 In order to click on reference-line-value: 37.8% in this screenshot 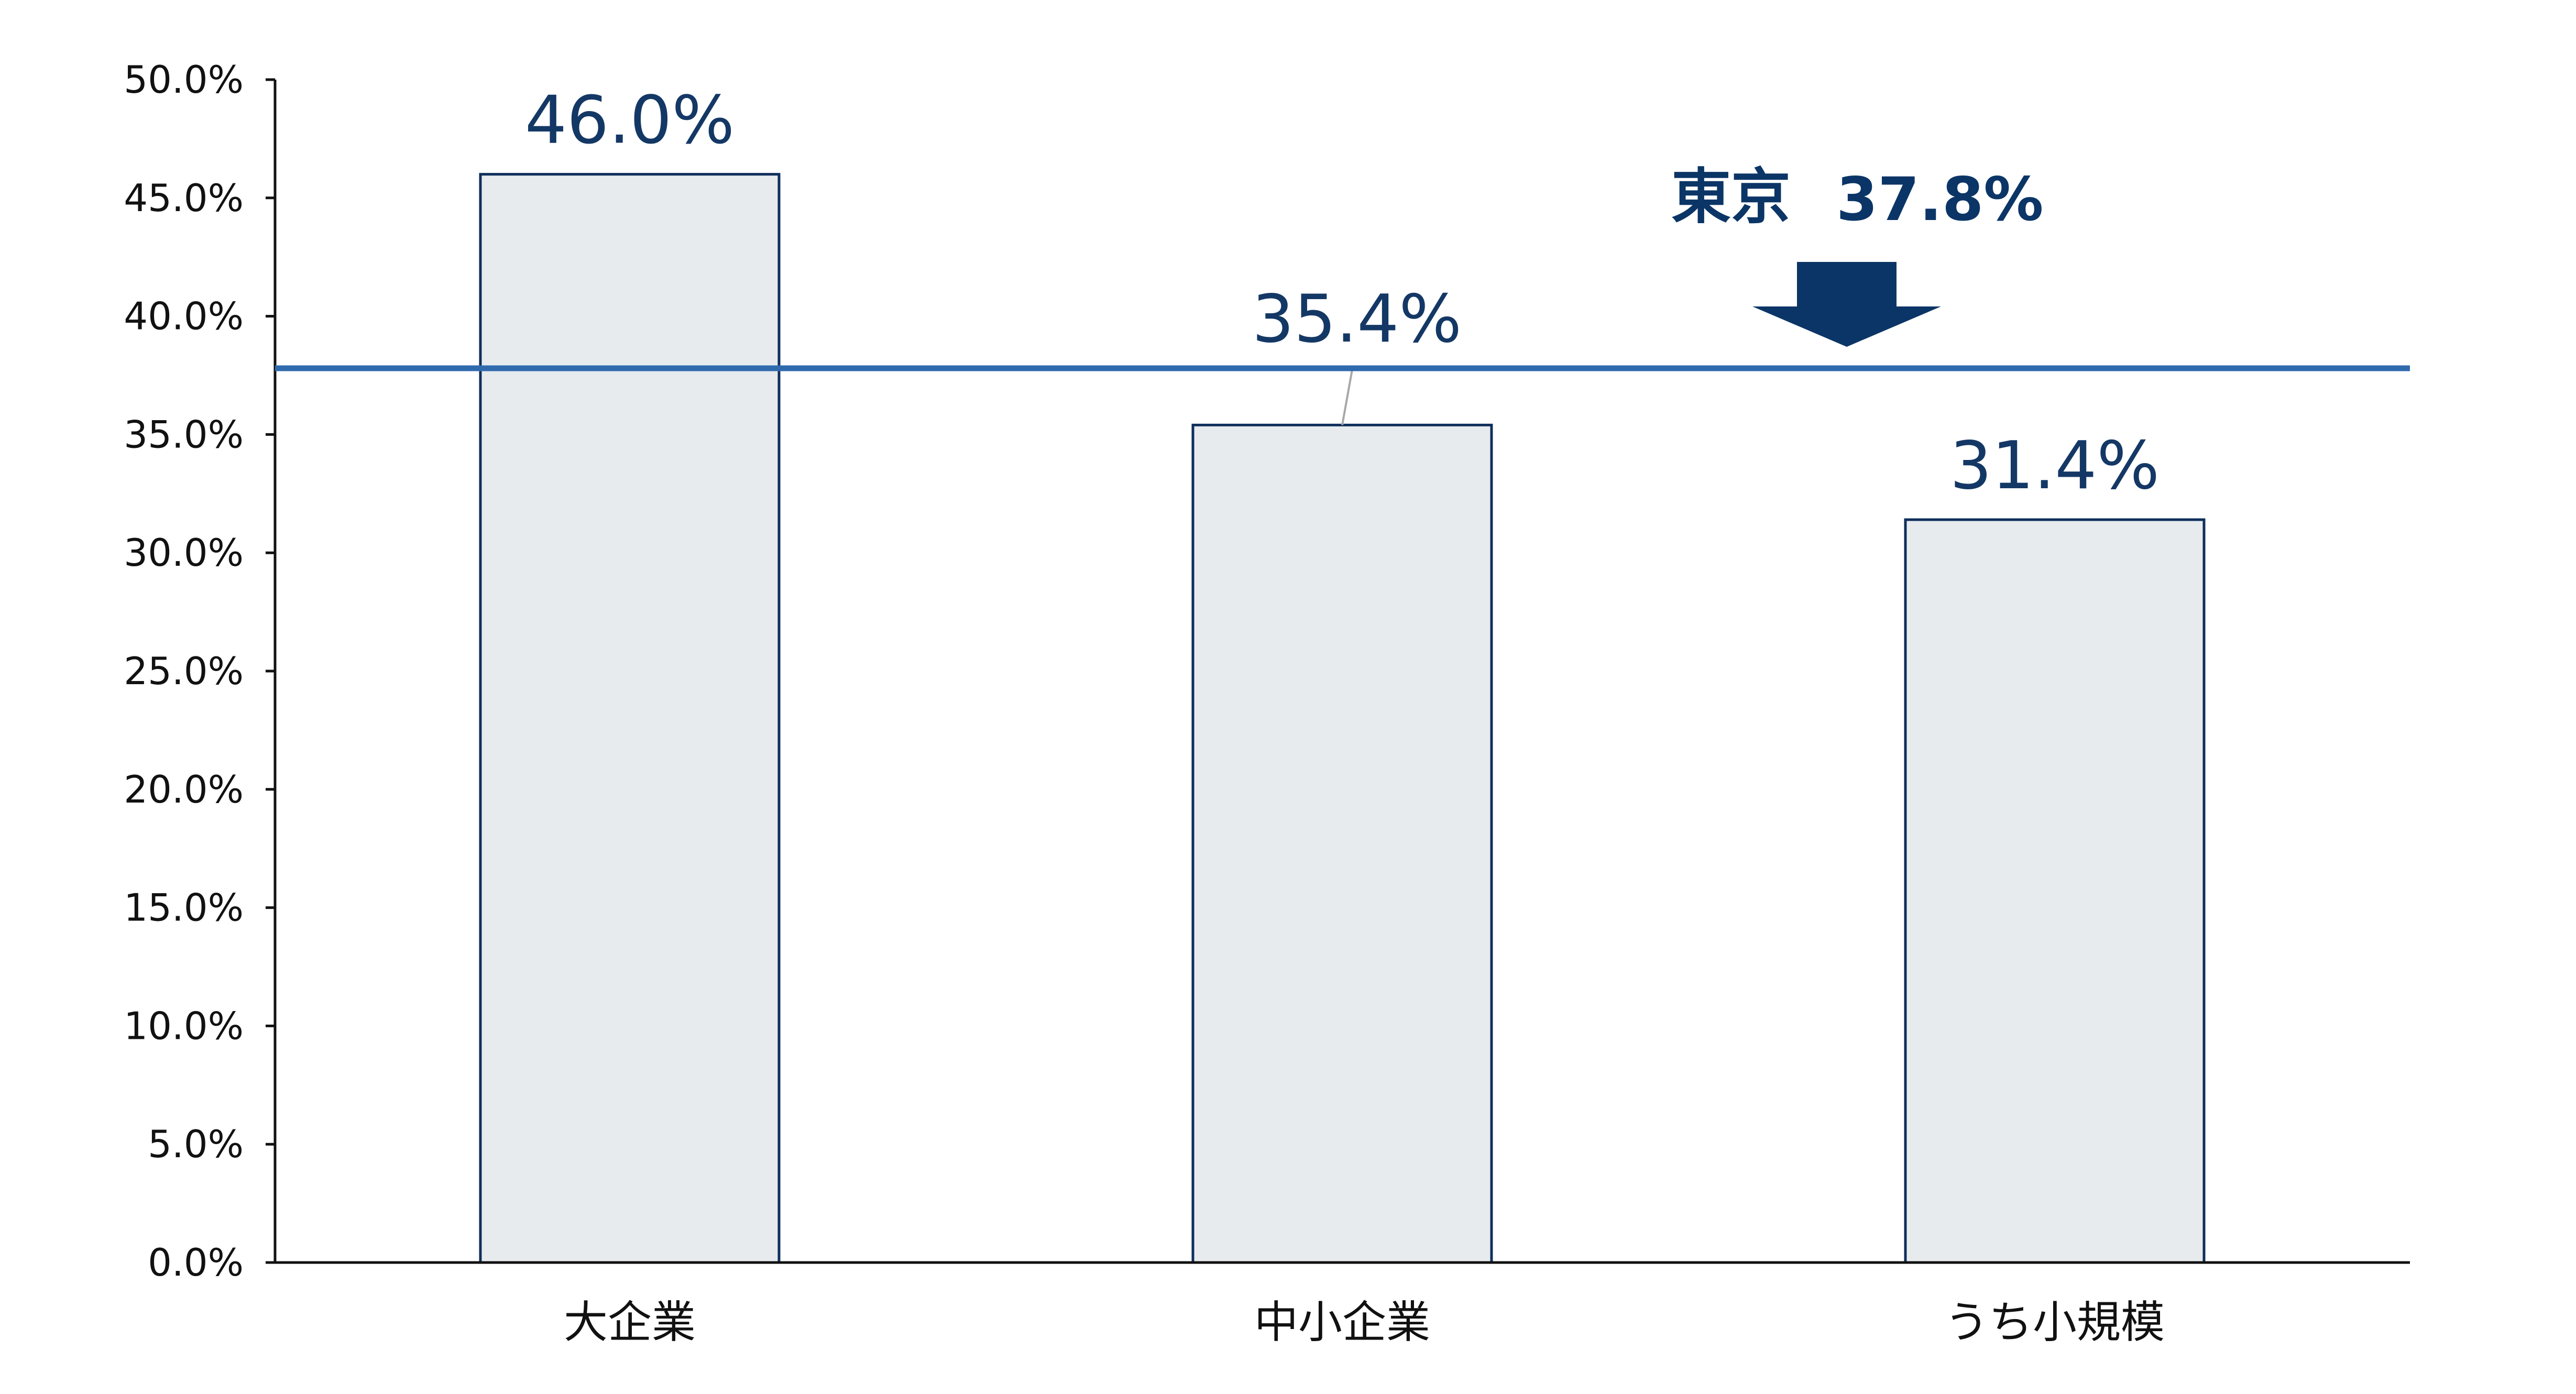, I will do `click(1940, 199)`.